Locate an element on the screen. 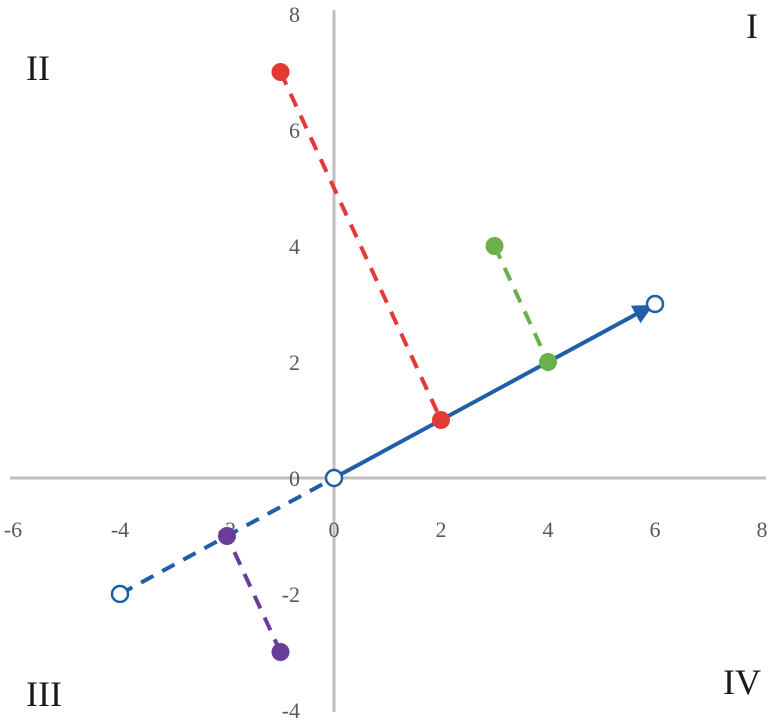 Image resolution: width=770 pixels, height=728 pixels. y-tick-label: -2 is located at coordinates (291, 594).